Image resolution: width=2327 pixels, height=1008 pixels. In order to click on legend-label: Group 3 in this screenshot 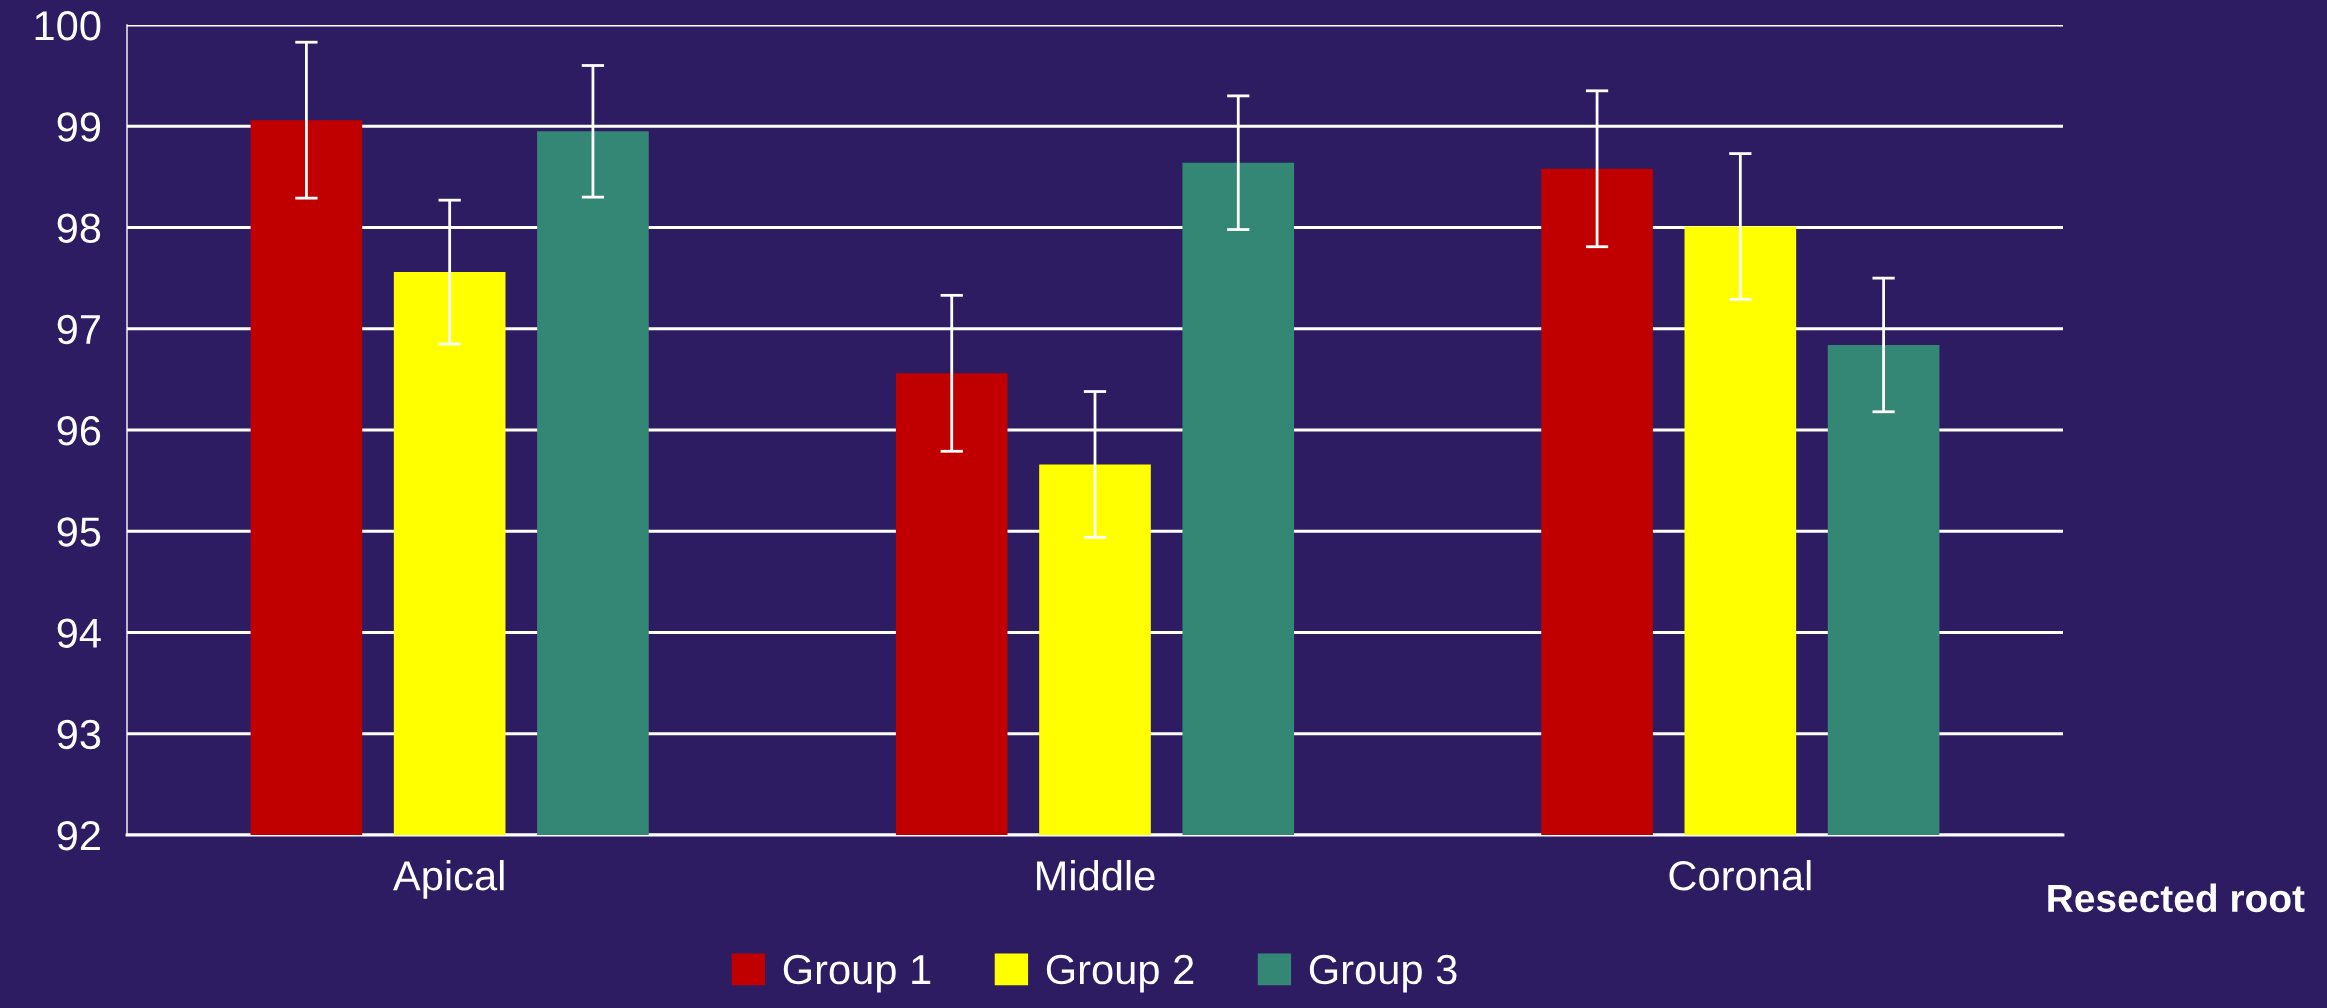, I will do `click(1383, 973)`.